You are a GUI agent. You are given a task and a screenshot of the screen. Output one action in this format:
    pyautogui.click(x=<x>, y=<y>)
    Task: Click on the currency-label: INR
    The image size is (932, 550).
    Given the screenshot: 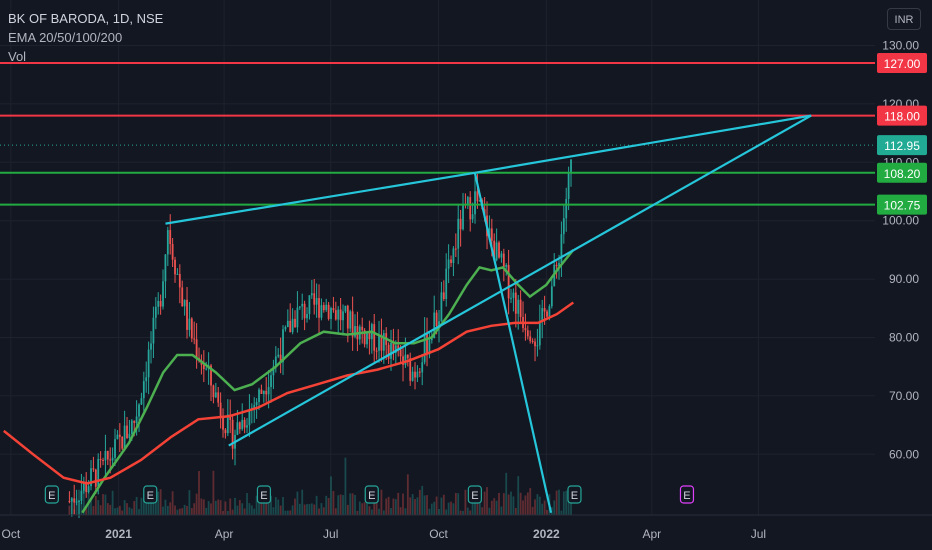 What is the action you would take?
    pyautogui.click(x=904, y=19)
    